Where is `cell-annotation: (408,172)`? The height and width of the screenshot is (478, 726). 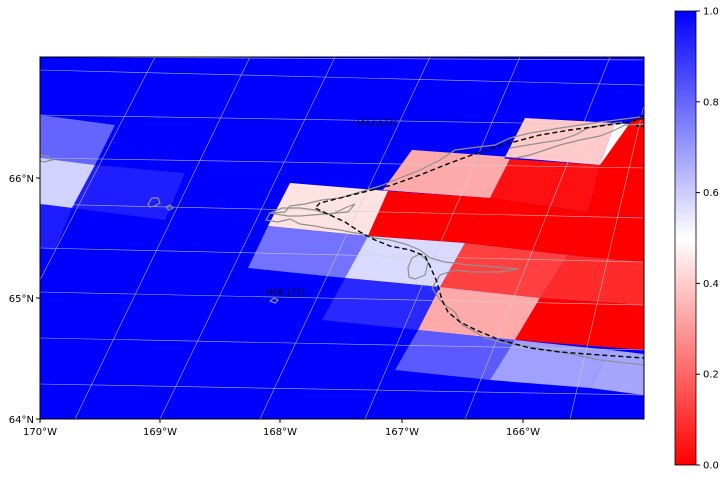 cell-annotation: (408,172) is located at coordinates (284, 292).